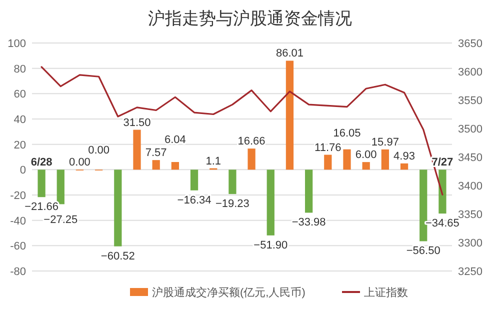 This screenshot has height=323, width=500. What do you see at coordinates (470, 72) in the screenshot?
I see `y2-tick-label: 3600` at bounding box center [470, 72].